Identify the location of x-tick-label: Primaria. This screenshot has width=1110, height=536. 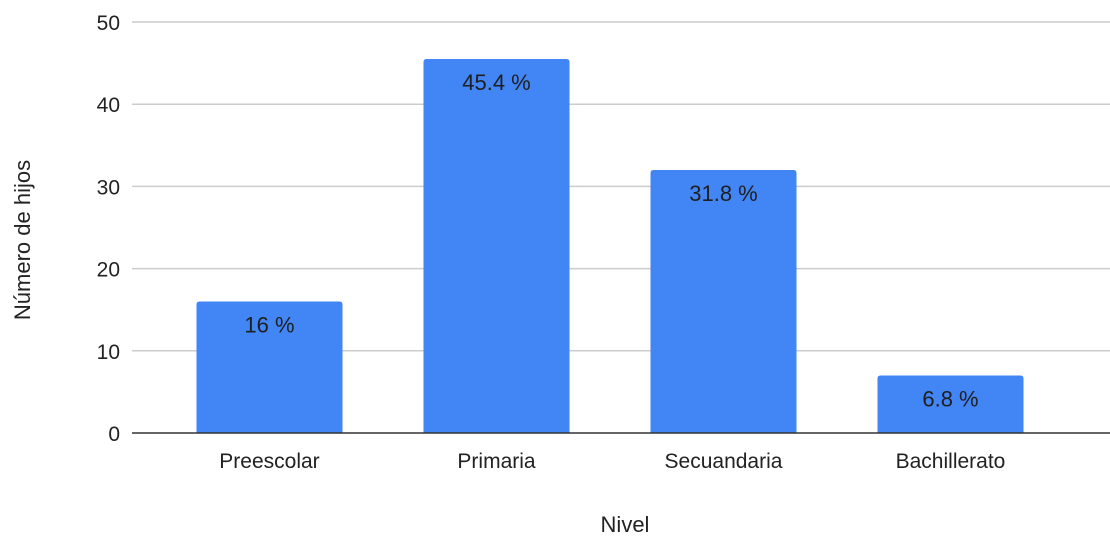
(496, 461).